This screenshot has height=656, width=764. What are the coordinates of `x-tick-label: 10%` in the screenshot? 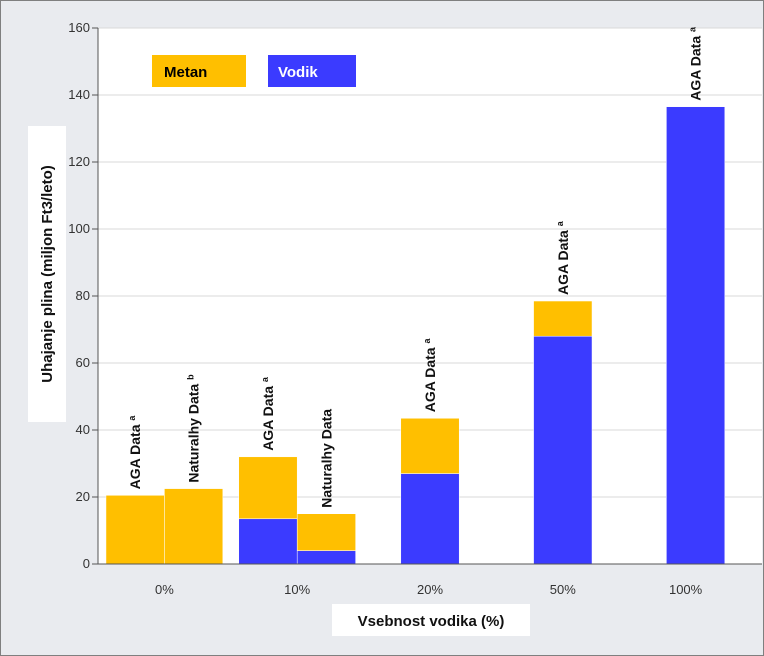 It's located at (297, 589).